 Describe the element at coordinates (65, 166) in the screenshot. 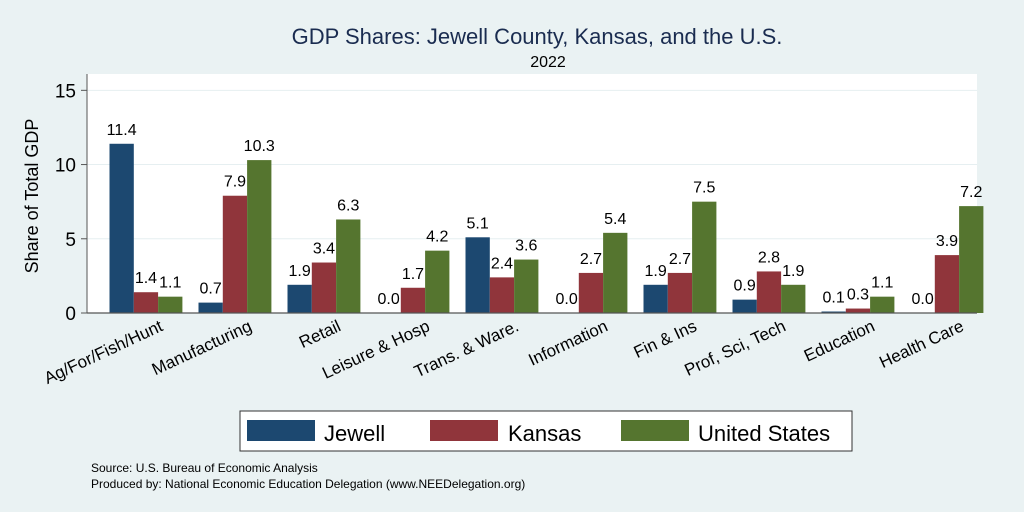

I see `y-tick-label: 10` at that location.